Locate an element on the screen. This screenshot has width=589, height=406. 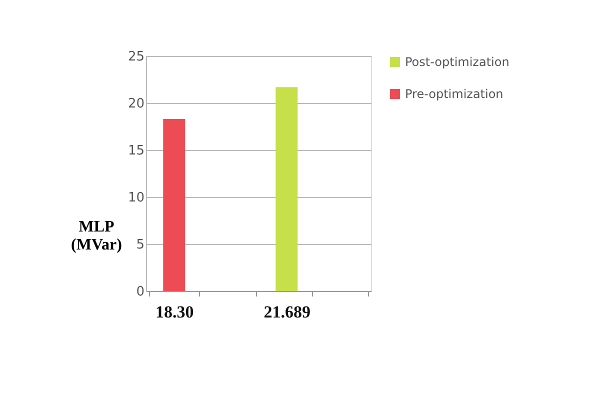
legend-label: Pre-optimization is located at coordinates (454, 94).